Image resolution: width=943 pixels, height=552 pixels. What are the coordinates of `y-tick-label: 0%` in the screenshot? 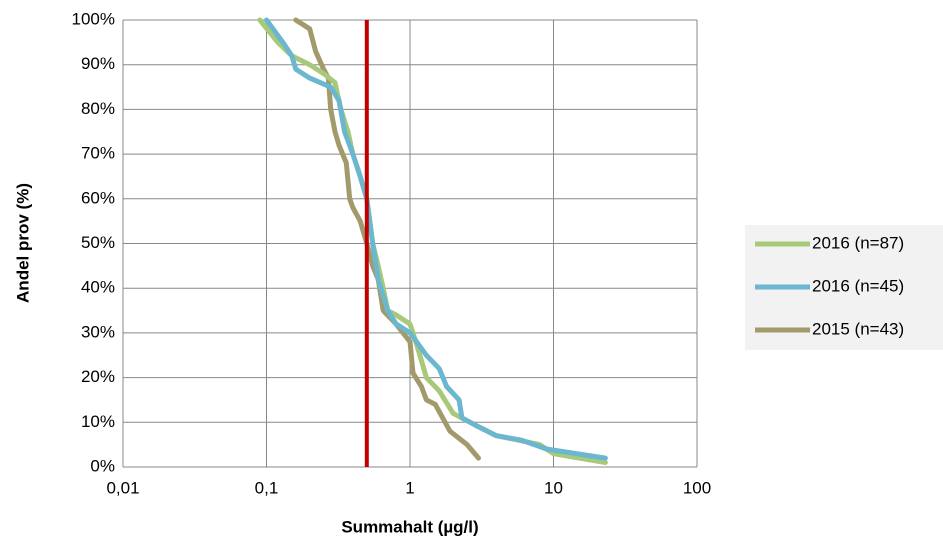 It's located at (102, 465).